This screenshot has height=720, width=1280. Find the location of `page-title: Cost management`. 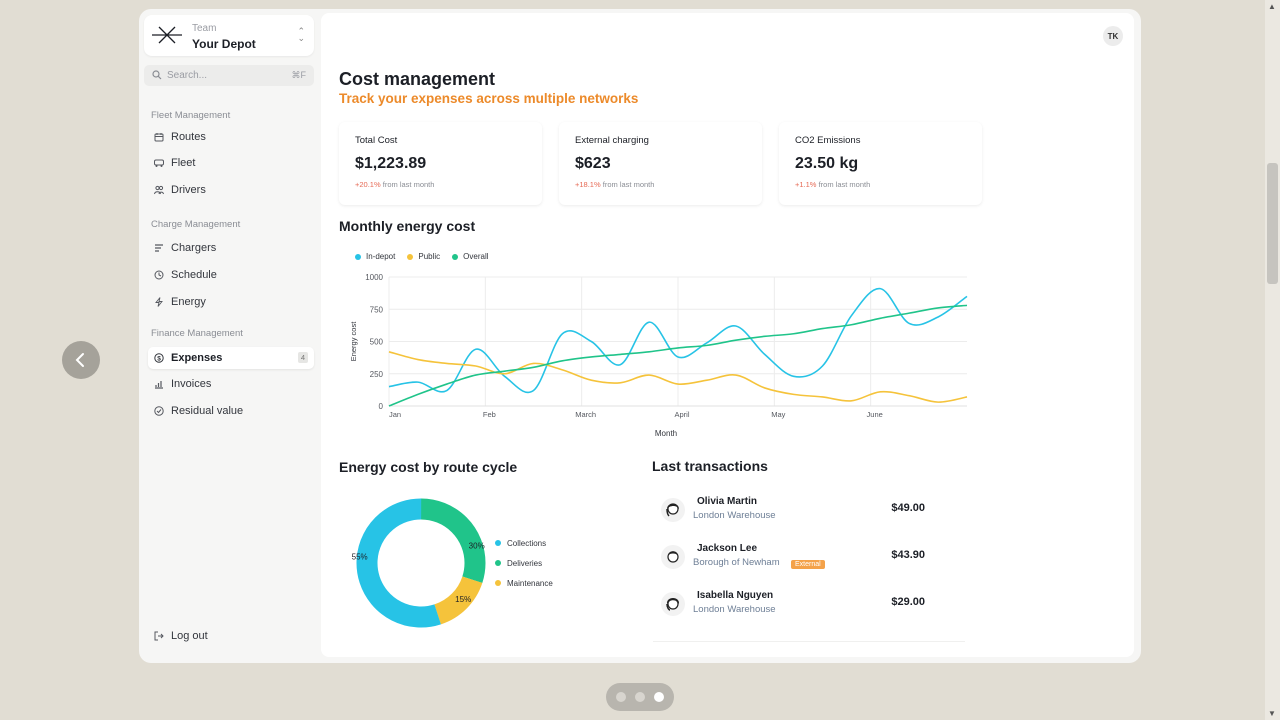

page-title: Cost management is located at coordinates (417, 79).